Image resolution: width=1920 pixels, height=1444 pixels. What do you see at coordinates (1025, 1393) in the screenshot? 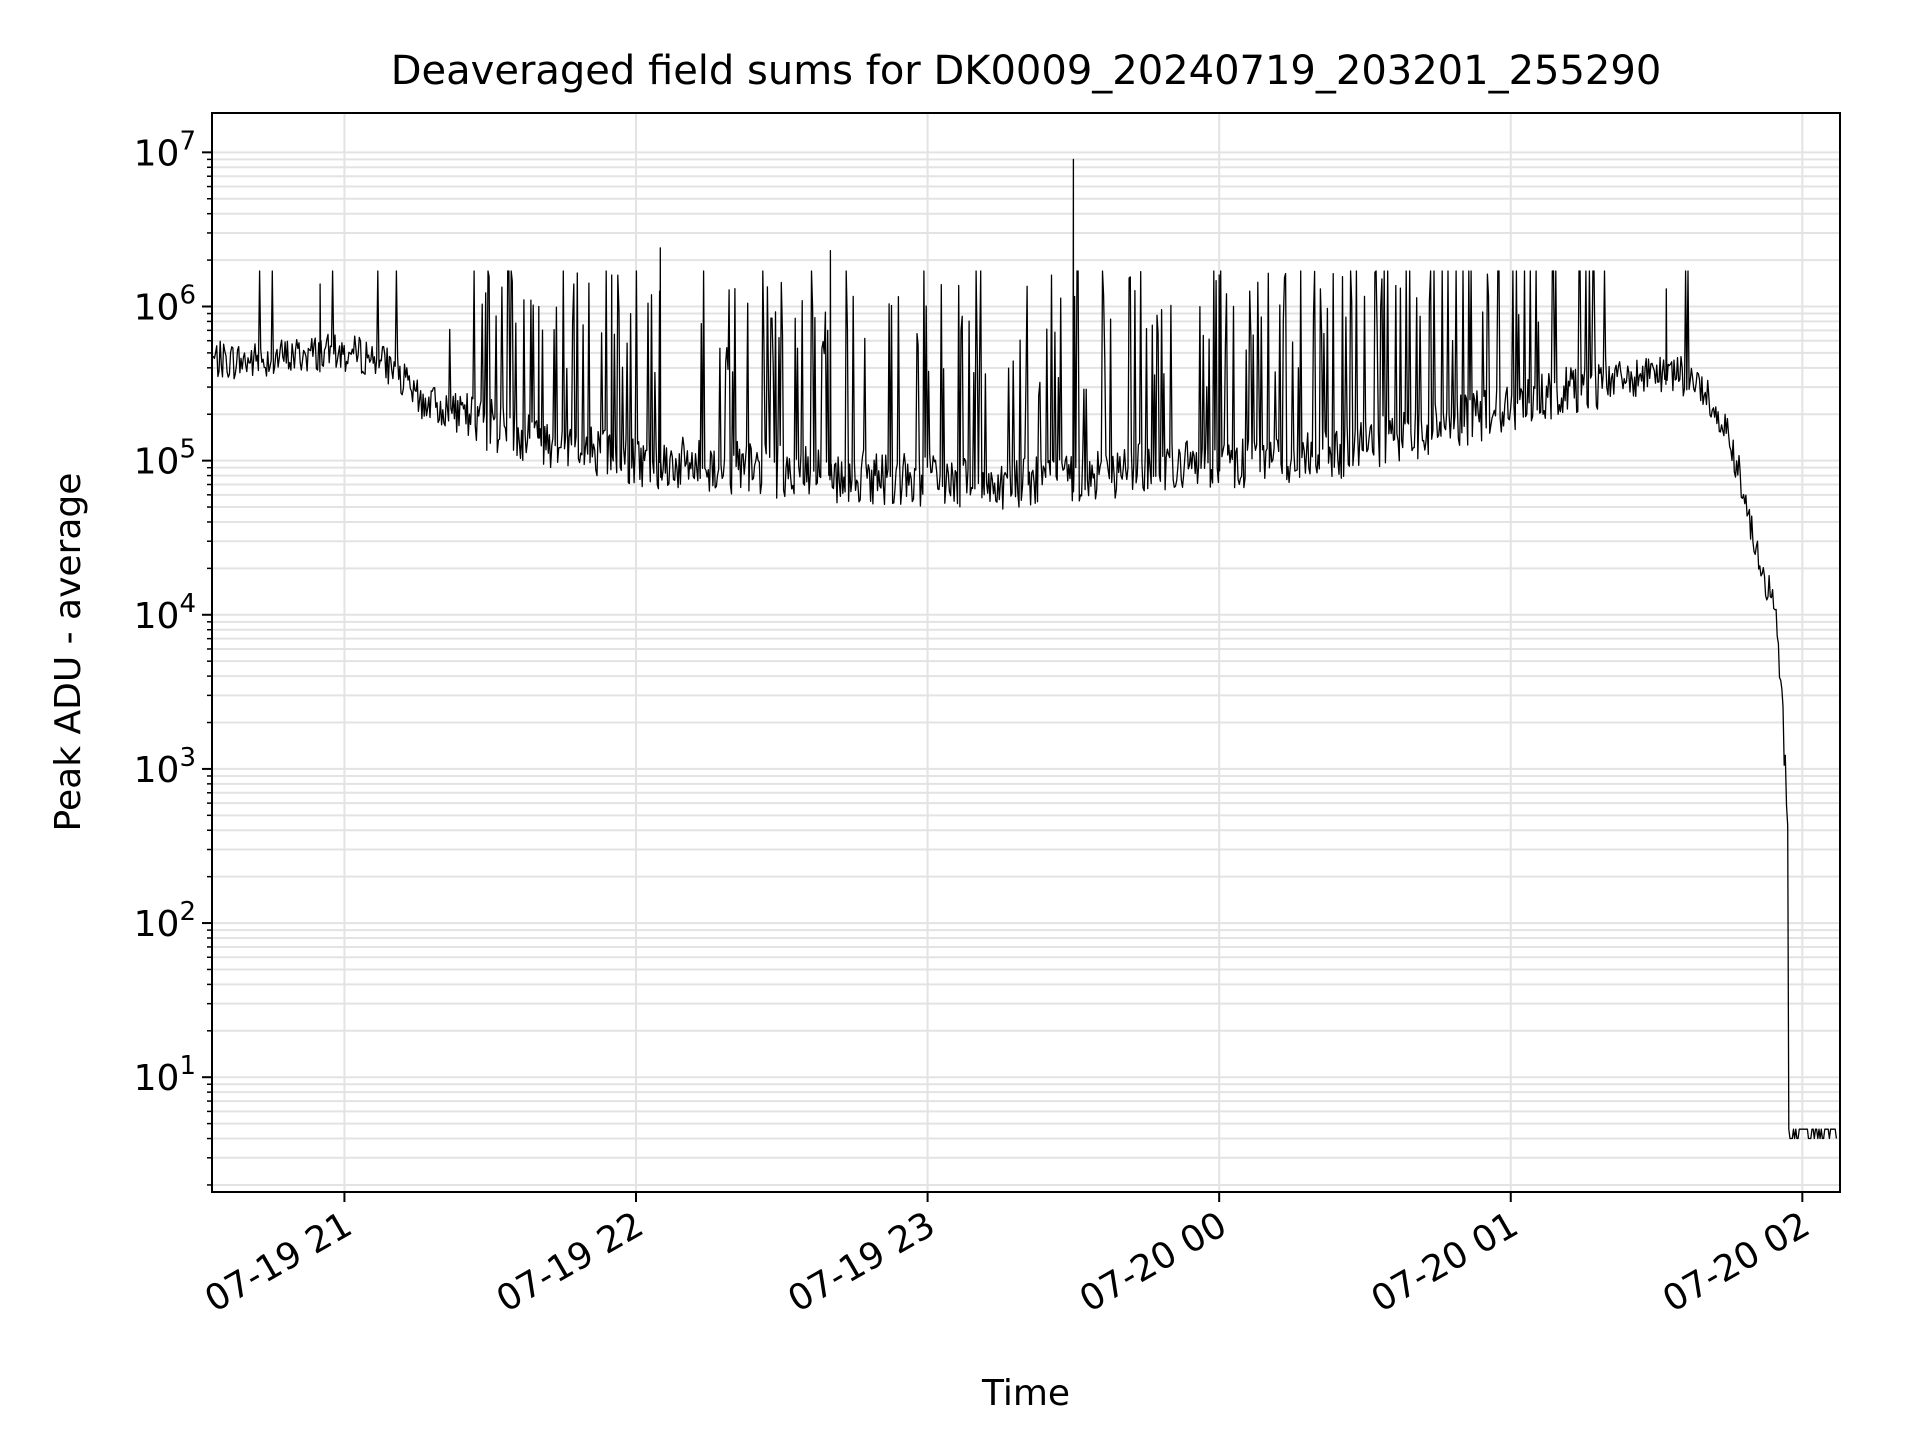
I see `x-axis-label: Time` at bounding box center [1025, 1393].